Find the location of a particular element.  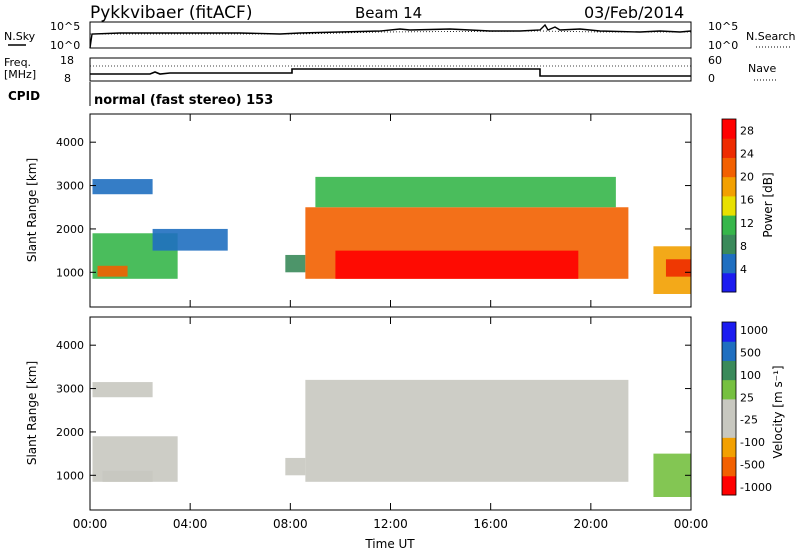

noise-search-trace is located at coordinates (390, 32).